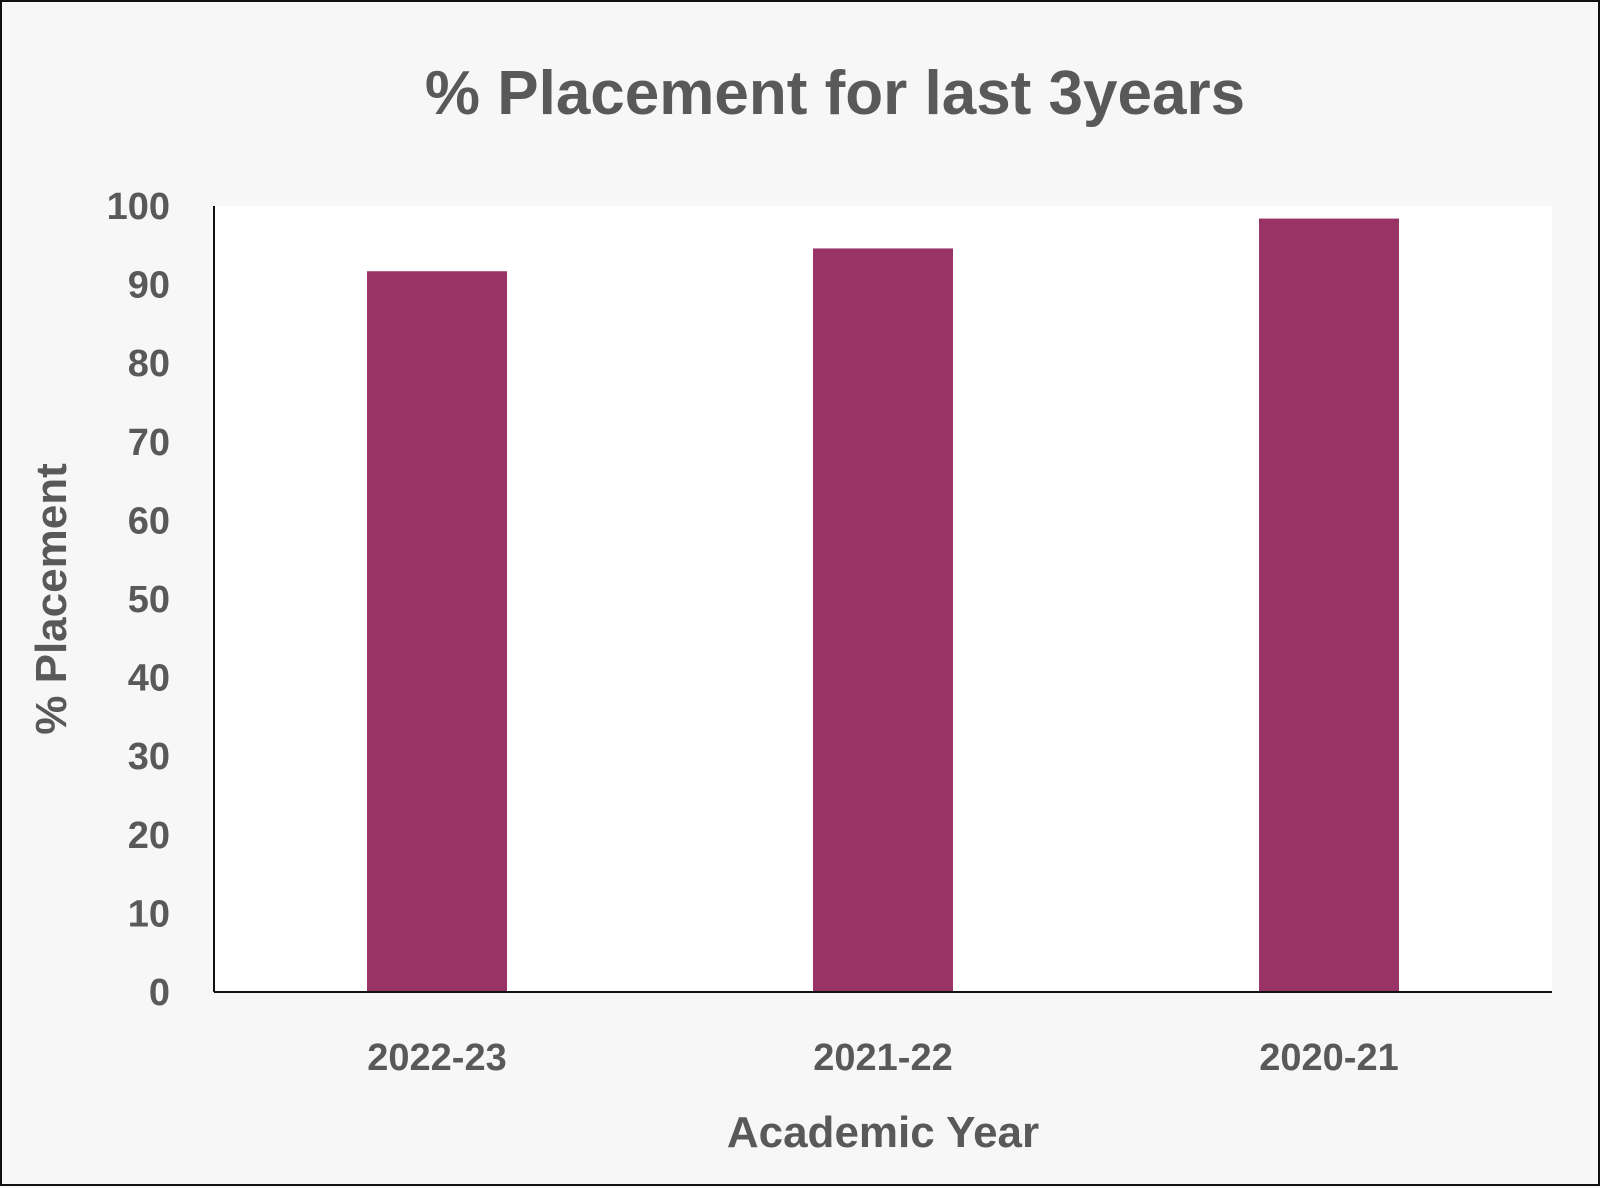 The width and height of the screenshot is (1600, 1188). Describe the element at coordinates (149, 600) in the screenshot. I see `y-tick-label: 50` at that location.